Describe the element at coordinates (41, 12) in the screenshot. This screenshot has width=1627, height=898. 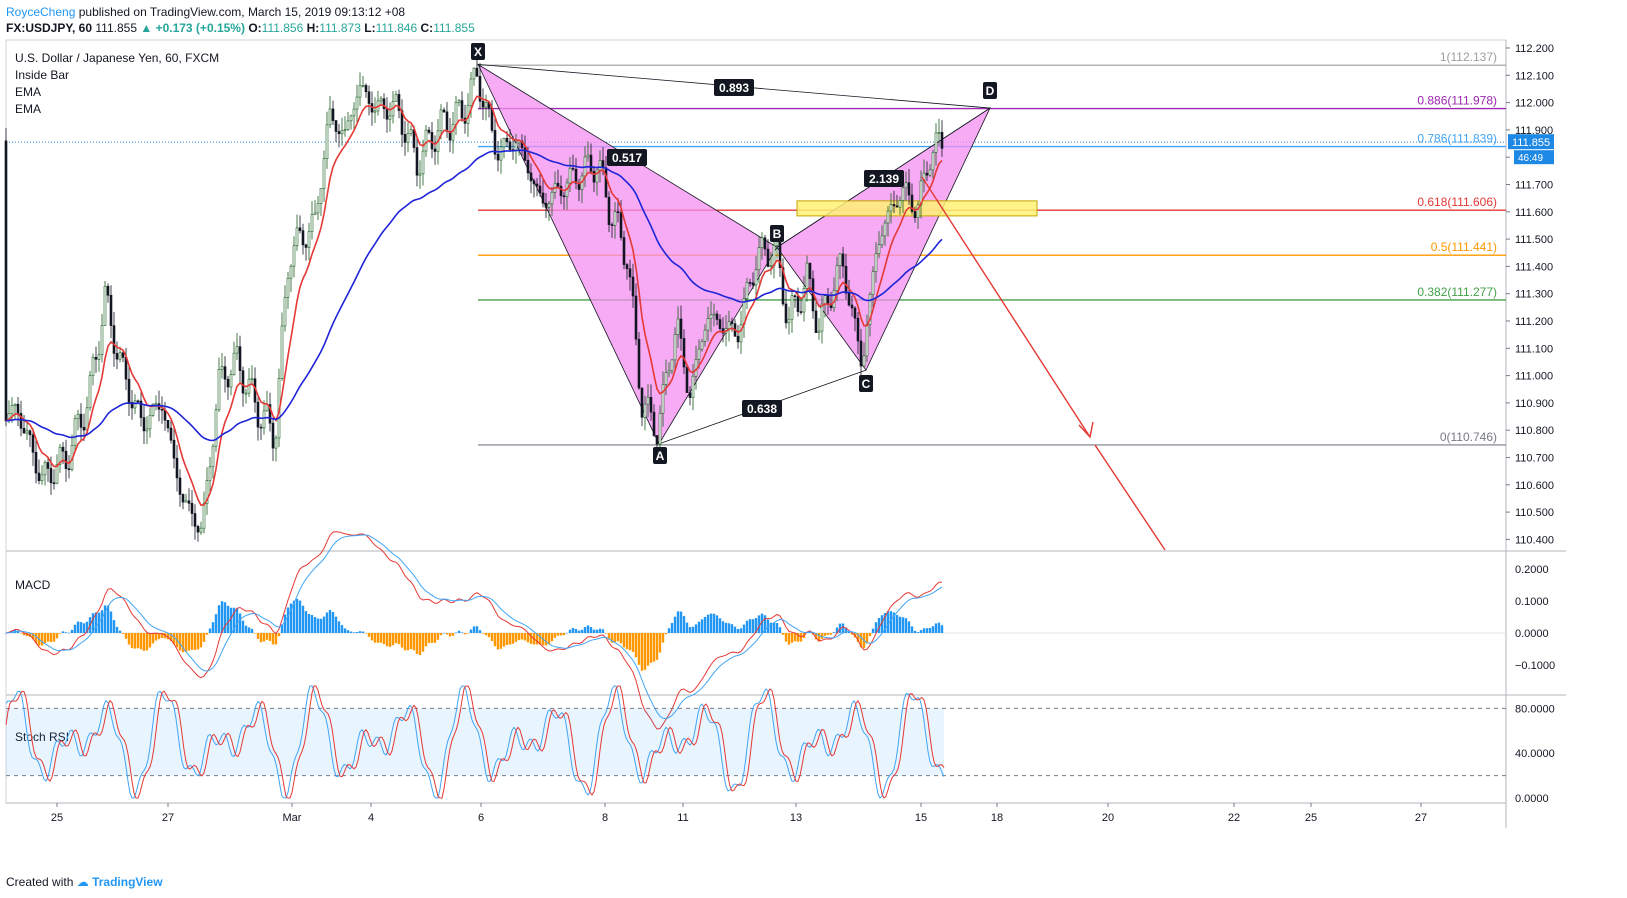
I see `author-link: RoyceCheng` at that location.